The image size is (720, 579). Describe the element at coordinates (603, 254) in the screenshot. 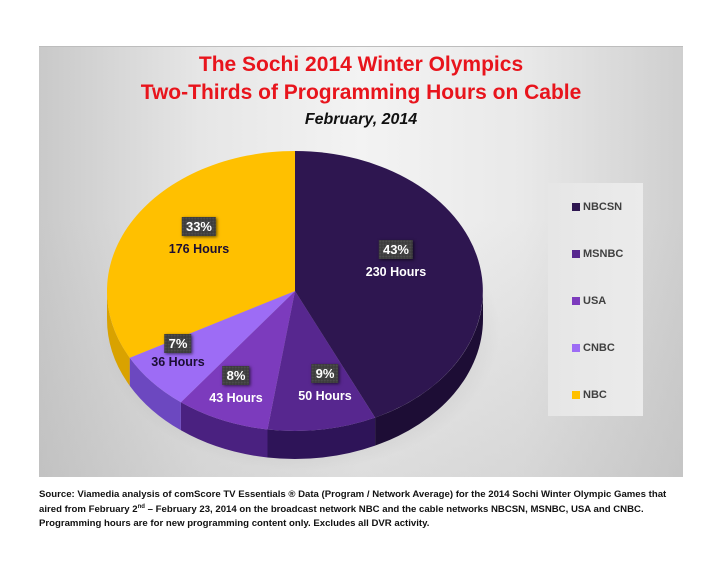

I see `legend-label: MSNBC` at that location.